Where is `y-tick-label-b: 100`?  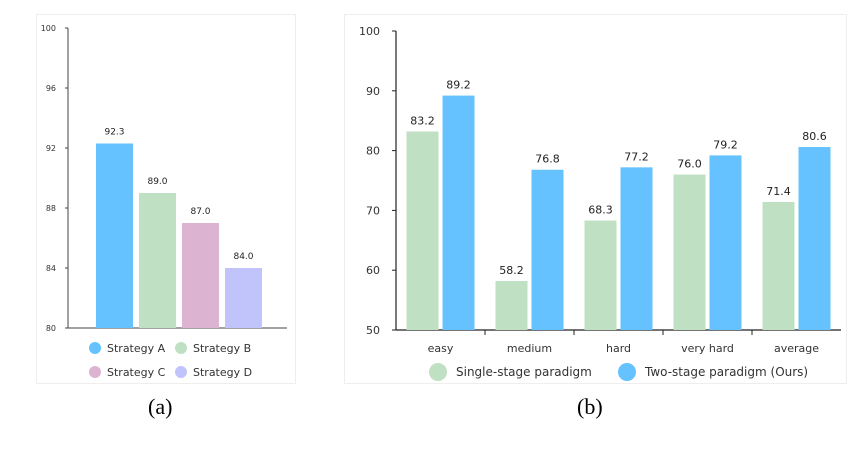 y-tick-label-b: 100 is located at coordinates (369, 31).